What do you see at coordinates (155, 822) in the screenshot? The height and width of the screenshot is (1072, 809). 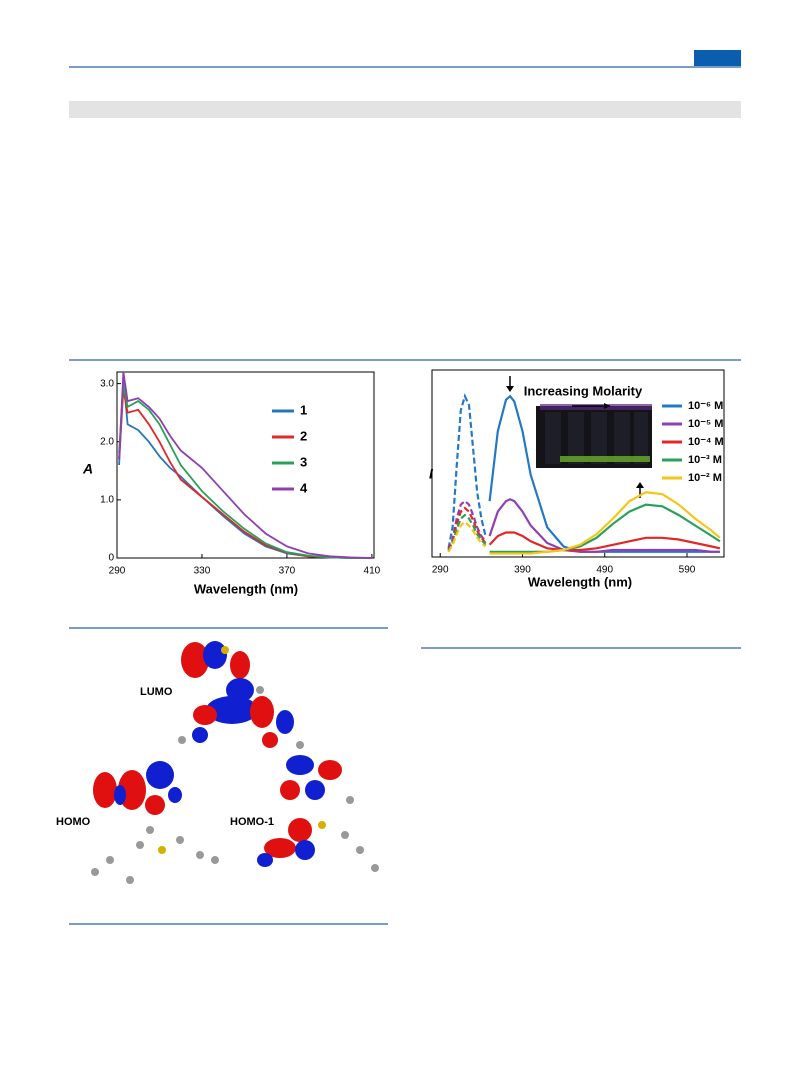 I see `homo-molecule` at bounding box center [155, 822].